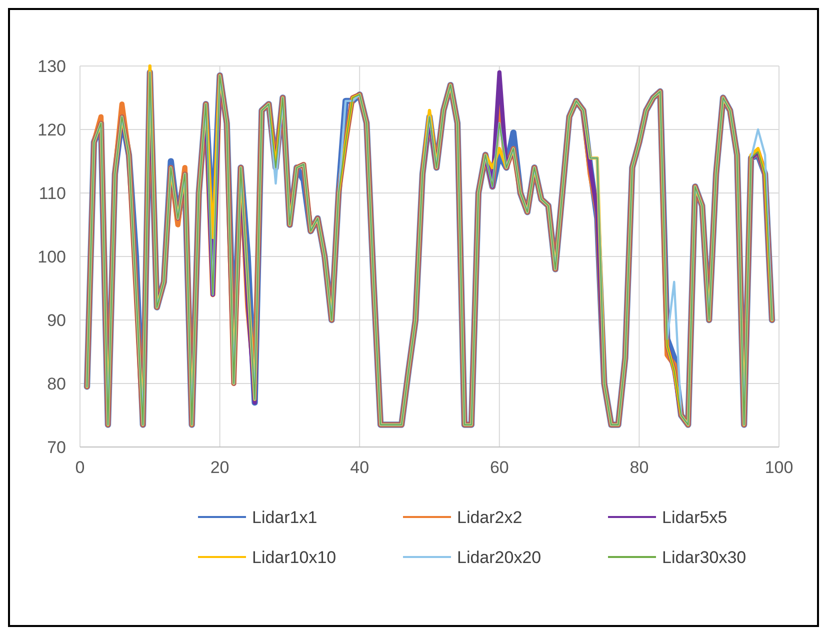  Describe the element at coordinates (220, 467) in the screenshot. I see `x-tick-label: 20` at that location.